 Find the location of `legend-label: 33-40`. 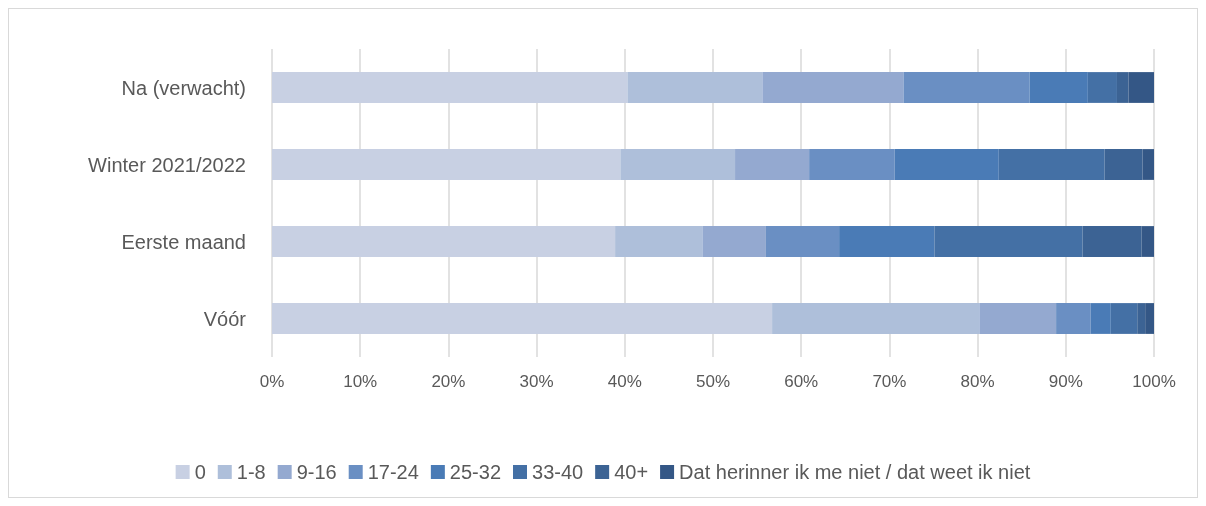

legend-label: 33-40 is located at coordinates (558, 472).